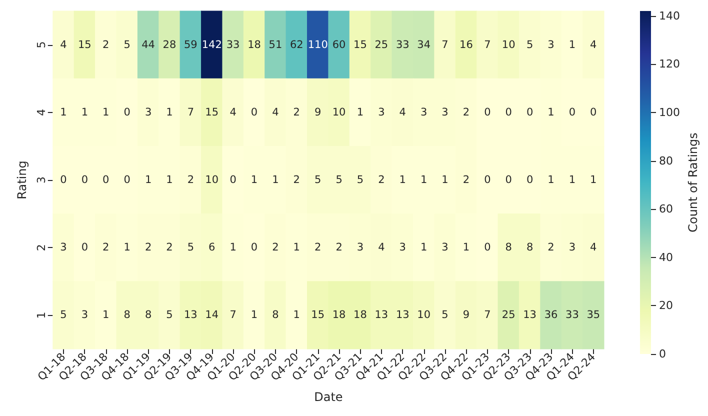 The height and width of the screenshot is (416, 708). What do you see at coordinates (41, 248) in the screenshot?
I see `y-tick-label: 2` at bounding box center [41, 248].